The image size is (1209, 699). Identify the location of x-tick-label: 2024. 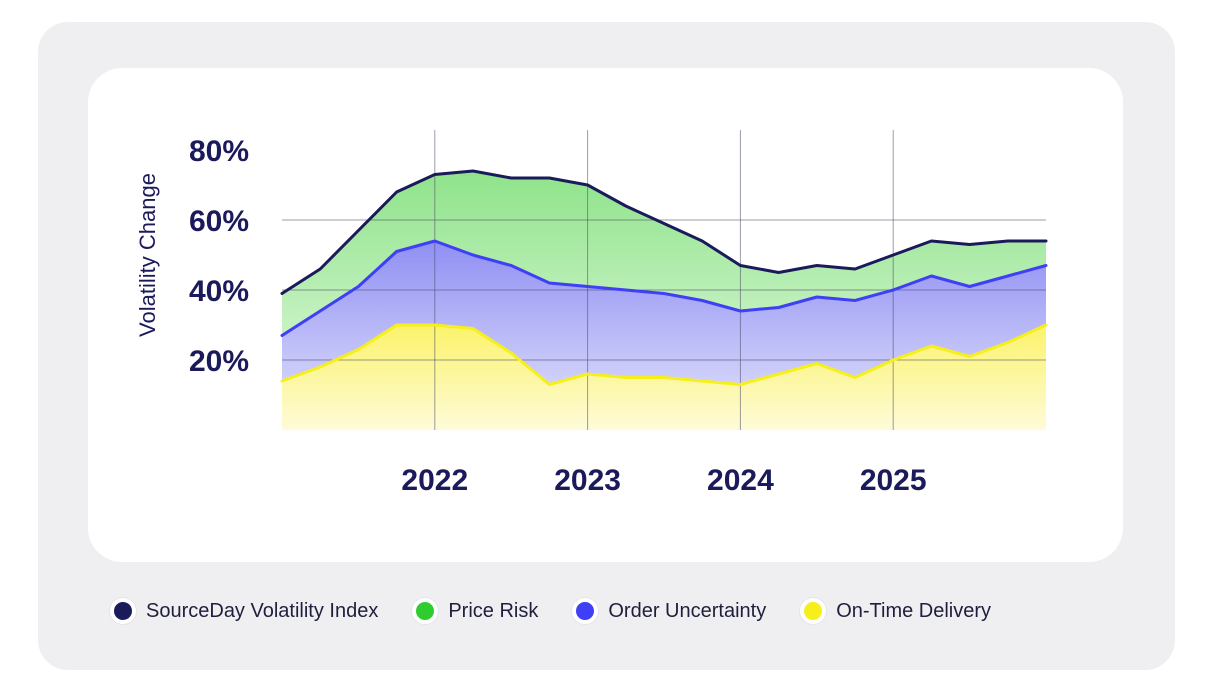
(740, 480).